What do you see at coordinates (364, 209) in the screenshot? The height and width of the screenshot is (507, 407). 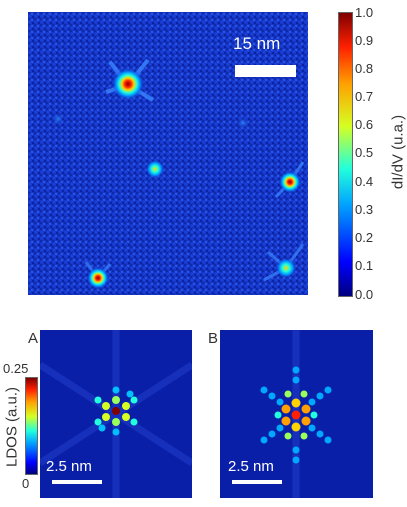 I see `tick-0-3: 0.3` at bounding box center [364, 209].